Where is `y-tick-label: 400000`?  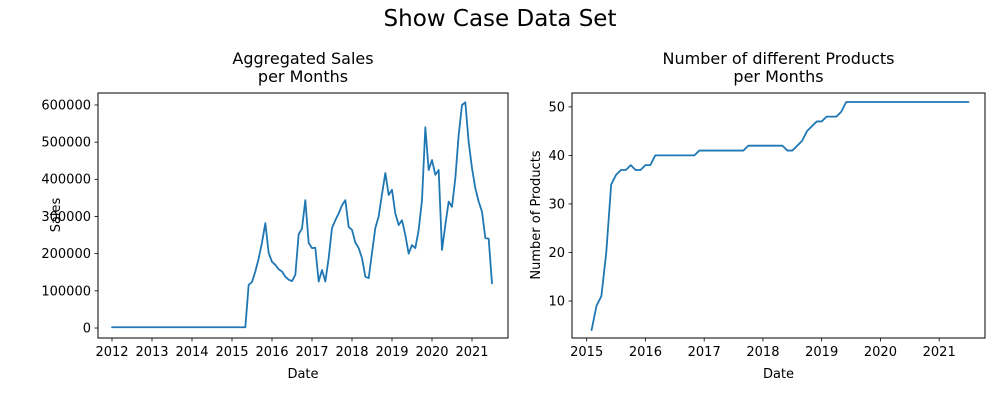
y-tick-label: 400000 is located at coordinates (66, 180).